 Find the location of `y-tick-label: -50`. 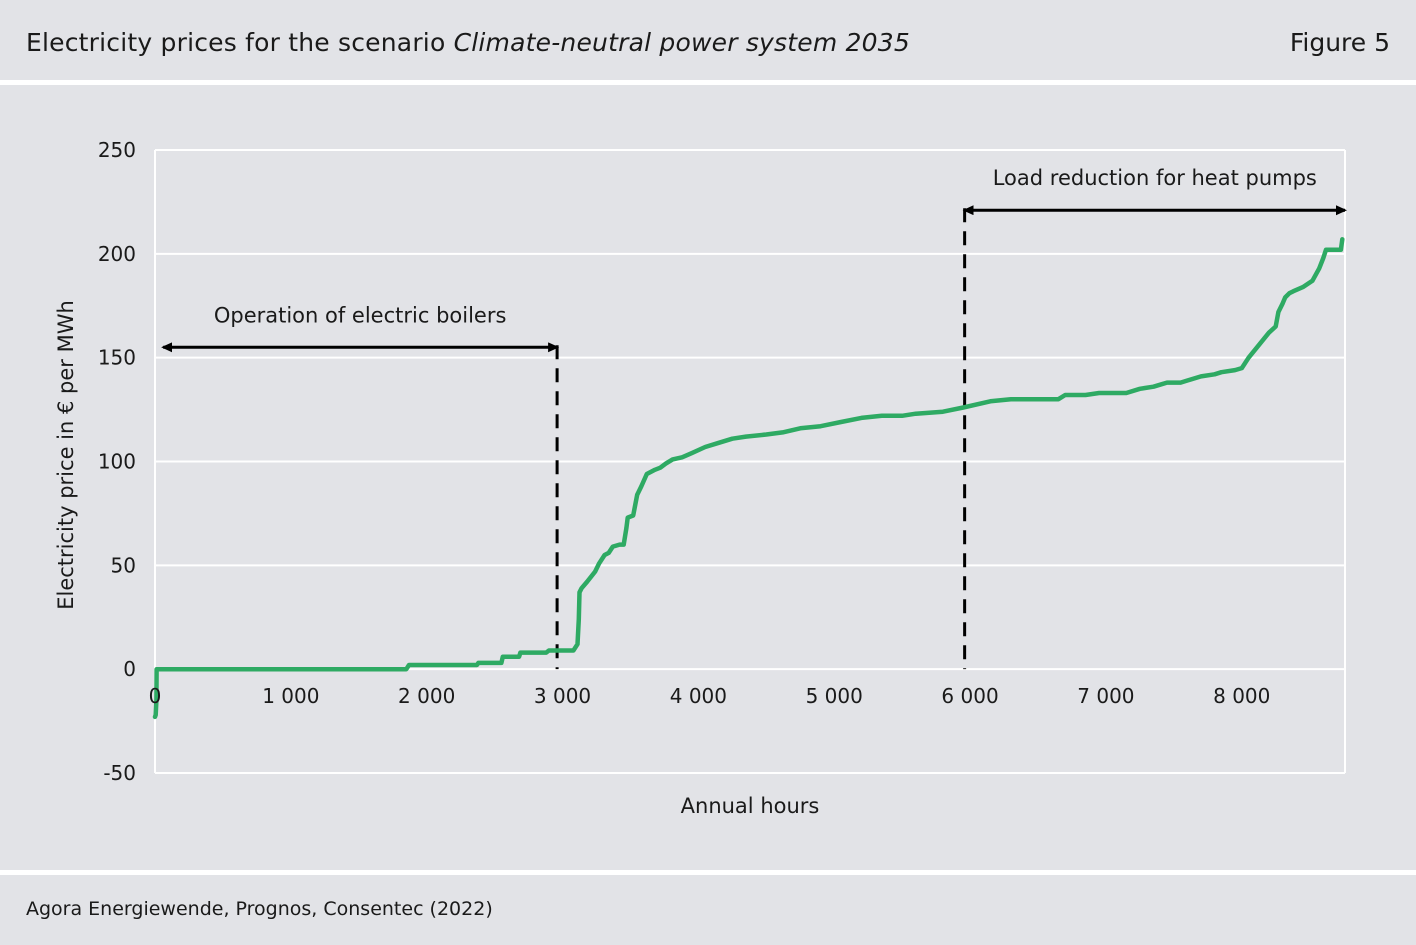

y-tick-label: -50 is located at coordinates (119, 773).